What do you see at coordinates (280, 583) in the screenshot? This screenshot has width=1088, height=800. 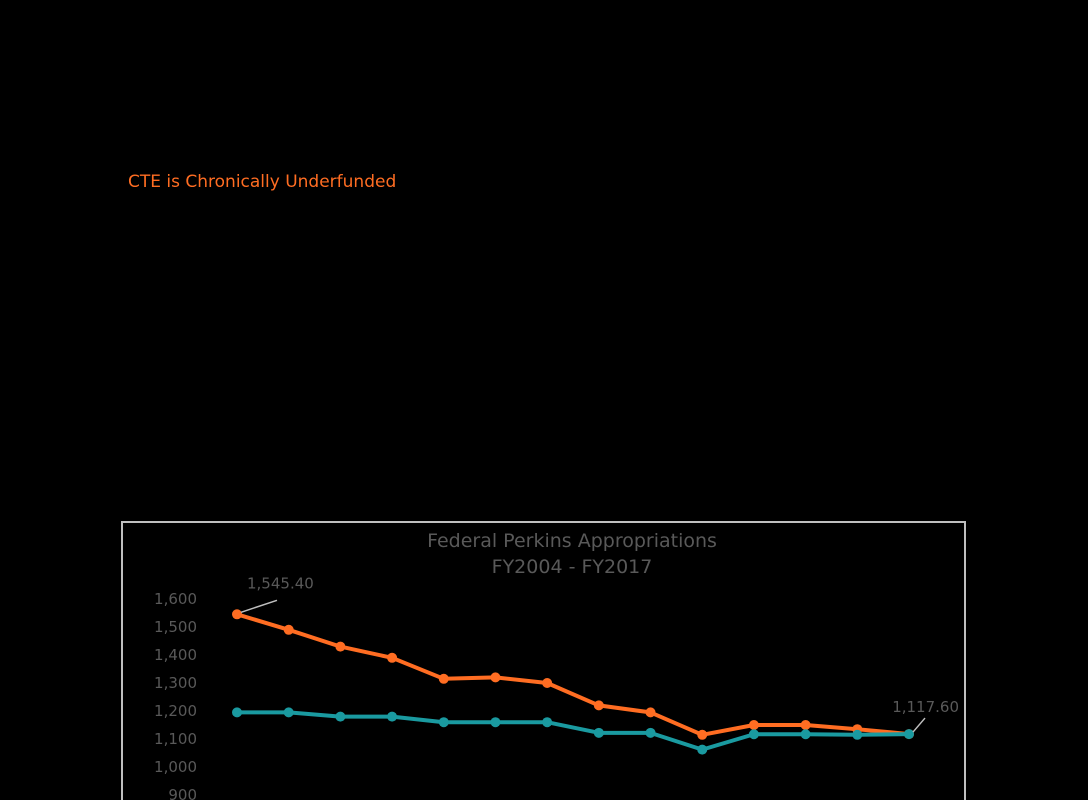 I see `data-label: 1,545.40` at bounding box center [280, 583].